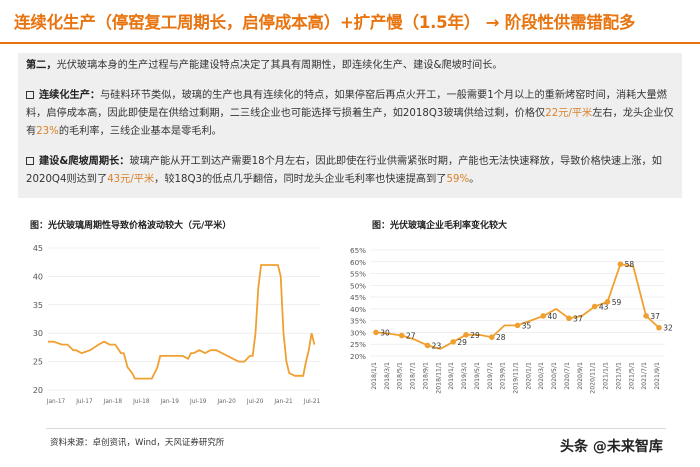  Describe the element at coordinates (255, 402) in the screenshot. I see `x-tick-label: Jul-20` at that location.